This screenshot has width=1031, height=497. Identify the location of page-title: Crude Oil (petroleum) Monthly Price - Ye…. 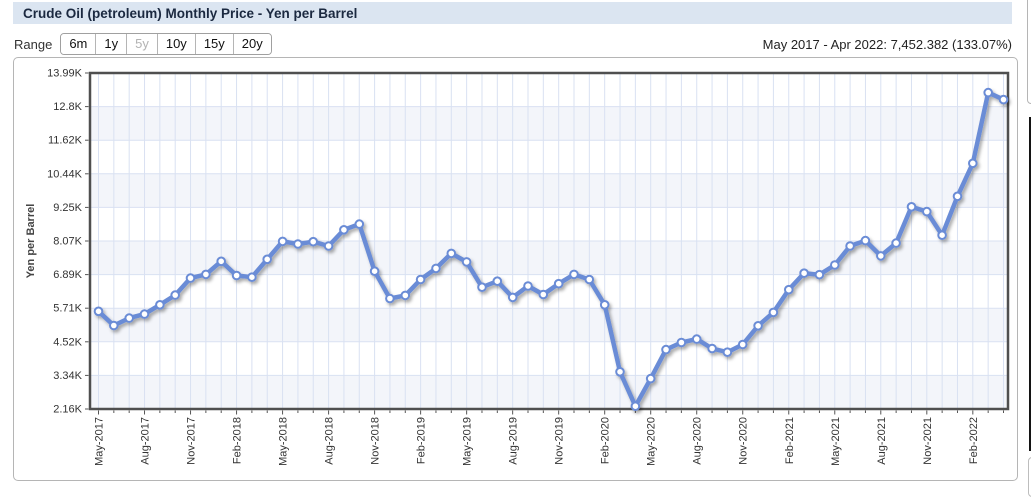
(190, 13).